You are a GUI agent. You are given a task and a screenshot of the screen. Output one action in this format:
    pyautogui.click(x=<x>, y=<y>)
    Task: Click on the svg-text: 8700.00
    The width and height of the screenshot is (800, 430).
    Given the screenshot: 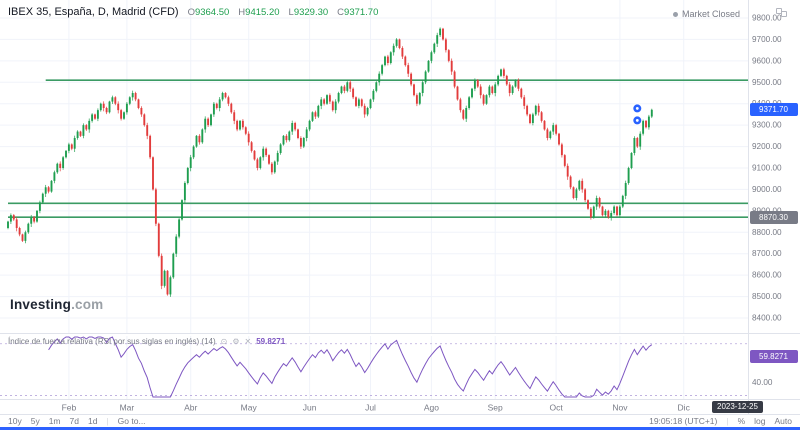 What is the action you would take?
    pyautogui.click(x=767, y=253)
    